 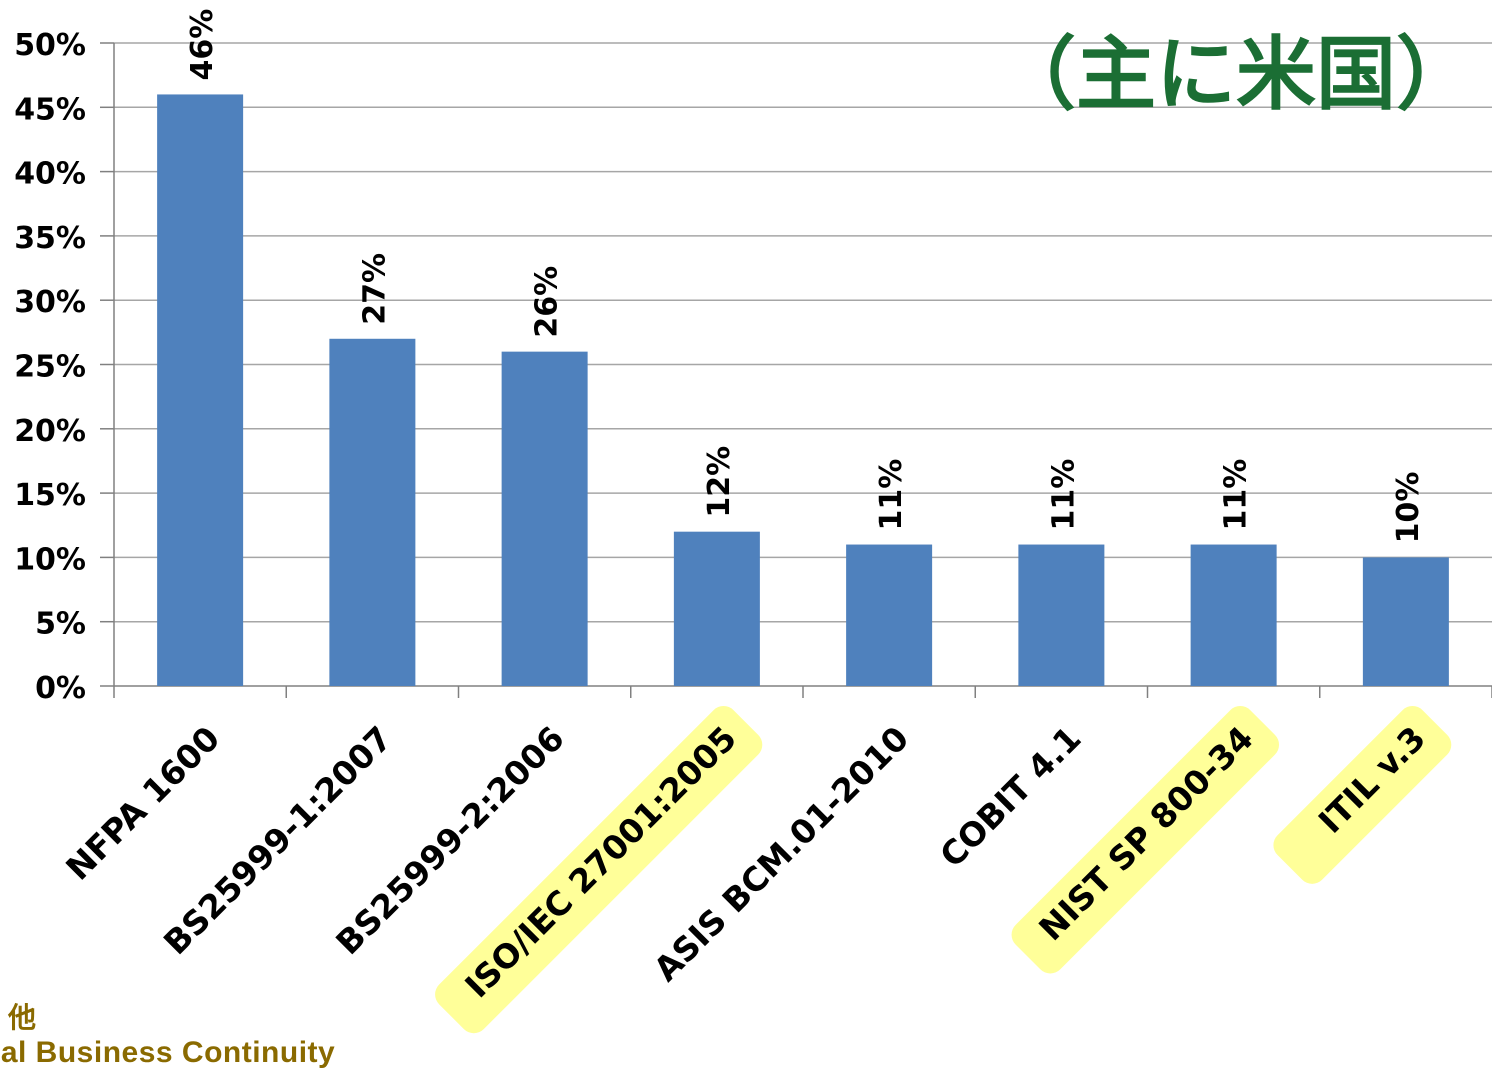 I want to click on x-tick-group: NFPA 1600, so click(x=142, y=803).